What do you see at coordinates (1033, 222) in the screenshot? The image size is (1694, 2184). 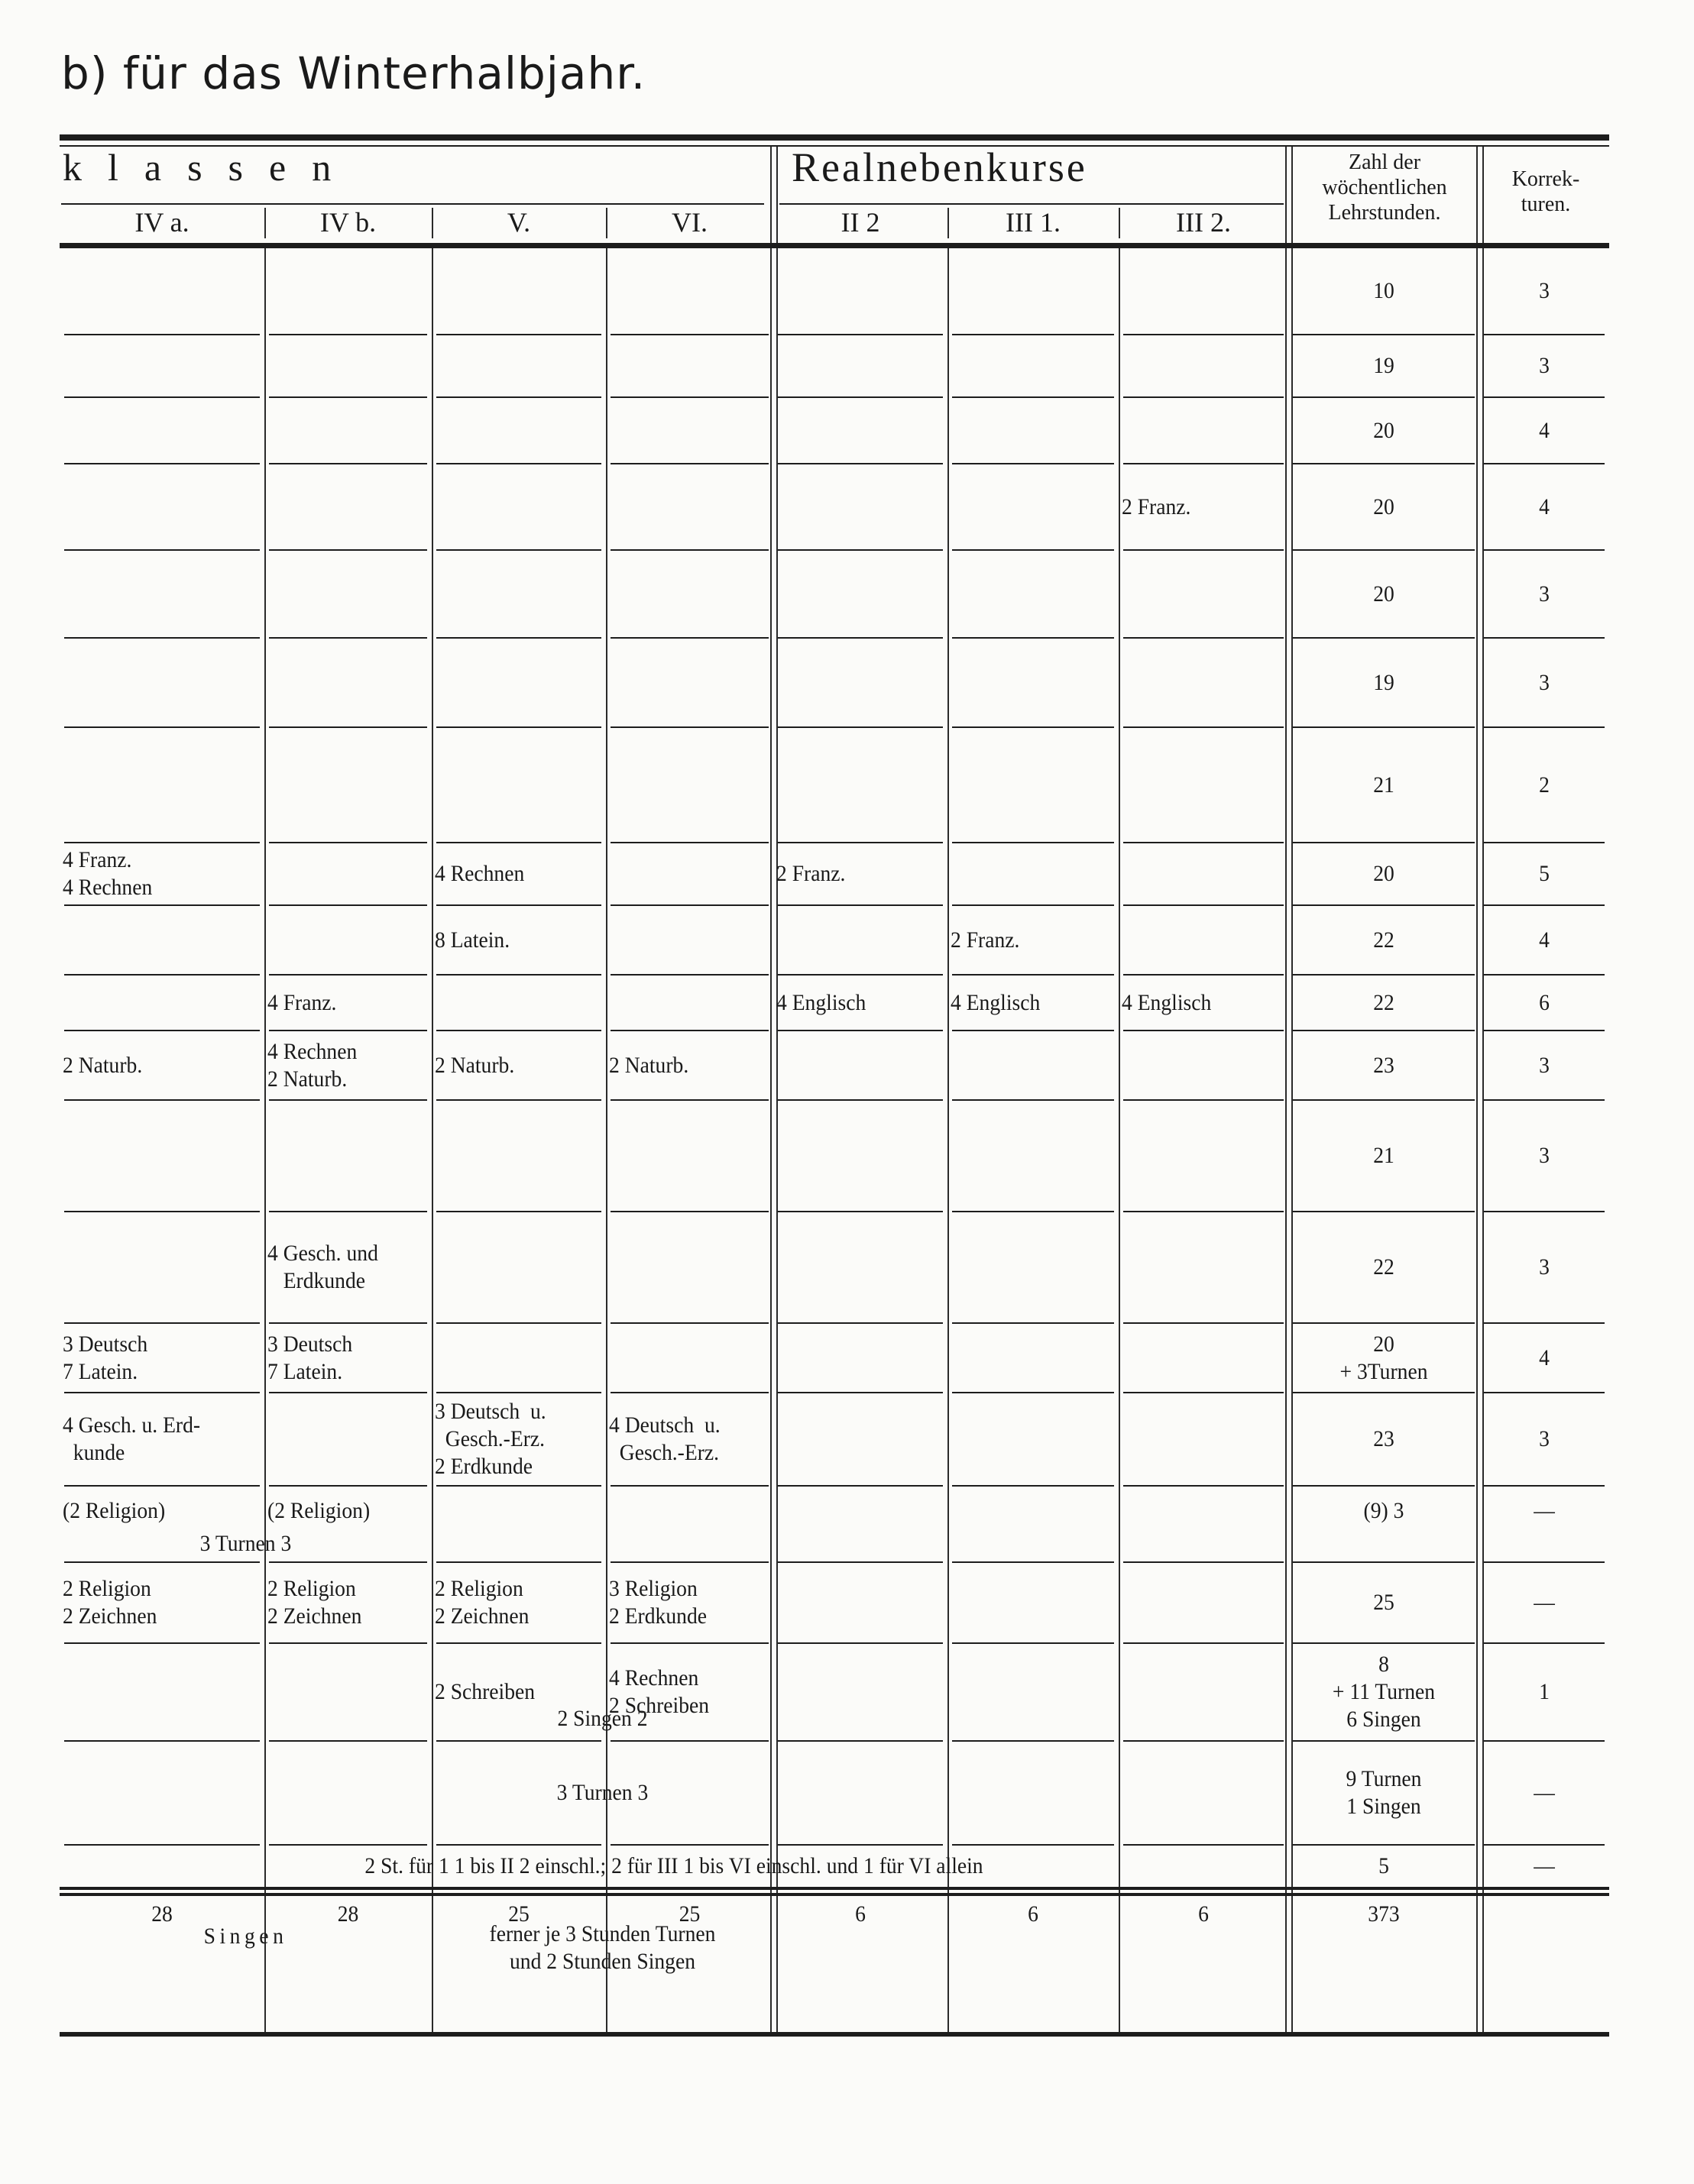 I see `column-header-III1: III 1.` at bounding box center [1033, 222].